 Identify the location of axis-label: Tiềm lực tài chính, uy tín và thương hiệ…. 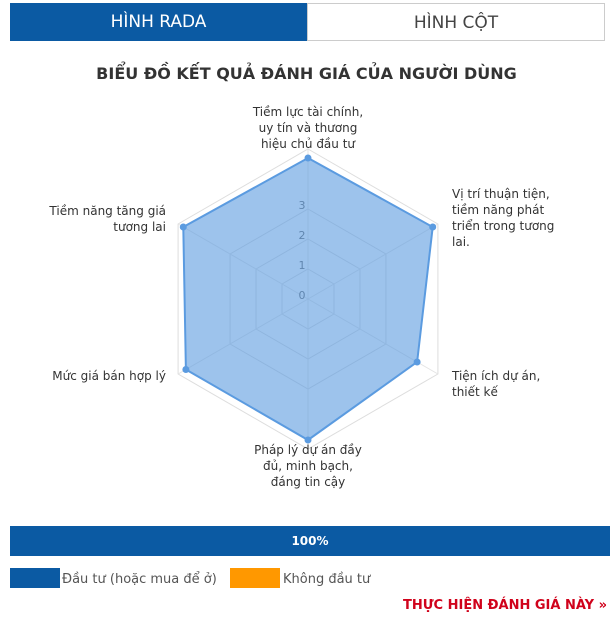
(308, 128).